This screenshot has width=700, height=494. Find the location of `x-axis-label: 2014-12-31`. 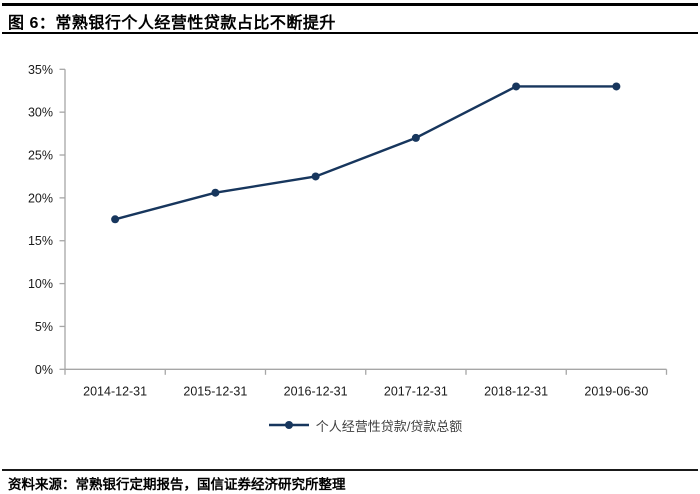

x-axis-label: 2014-12-31 is located at coordinates (115, 391).